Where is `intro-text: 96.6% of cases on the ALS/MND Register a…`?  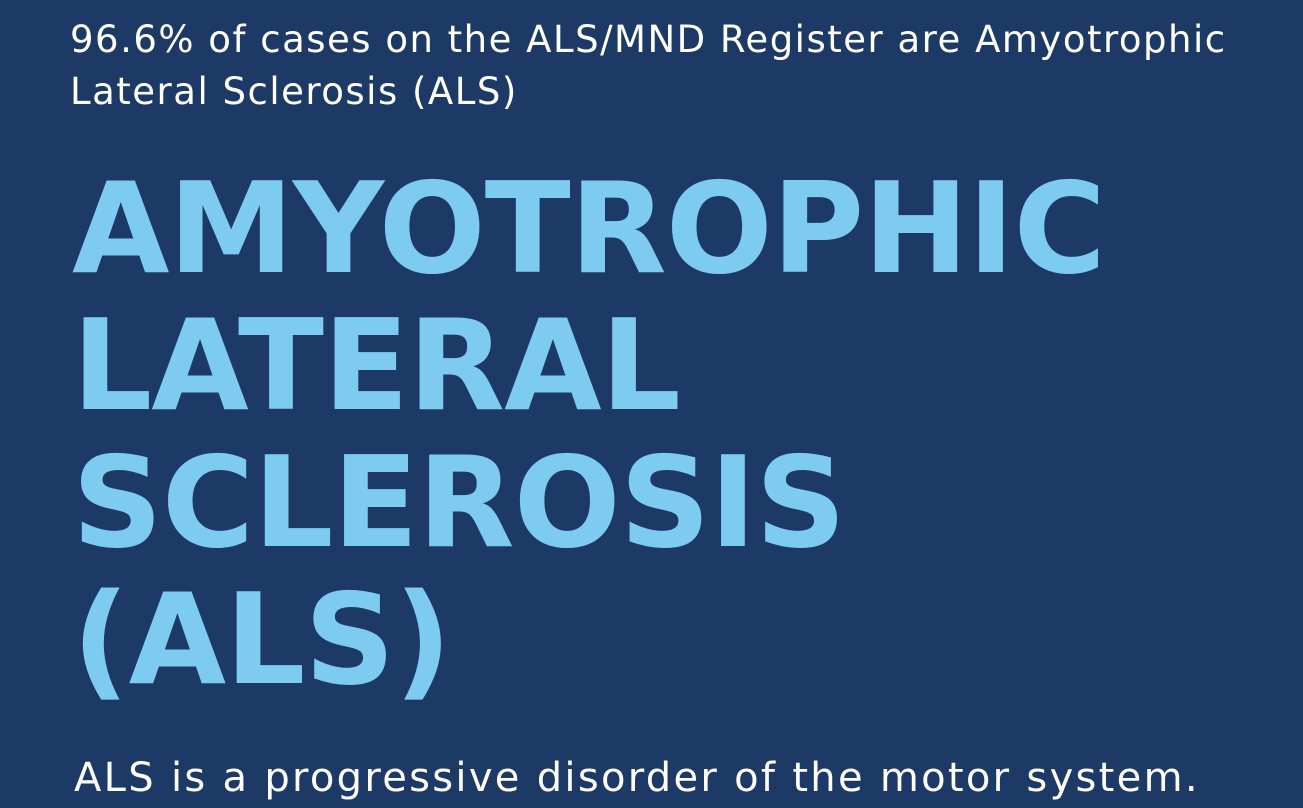
intro-text: 96.6% of cases on the ALS/MND Register a… is located at coordinates (648, 65).